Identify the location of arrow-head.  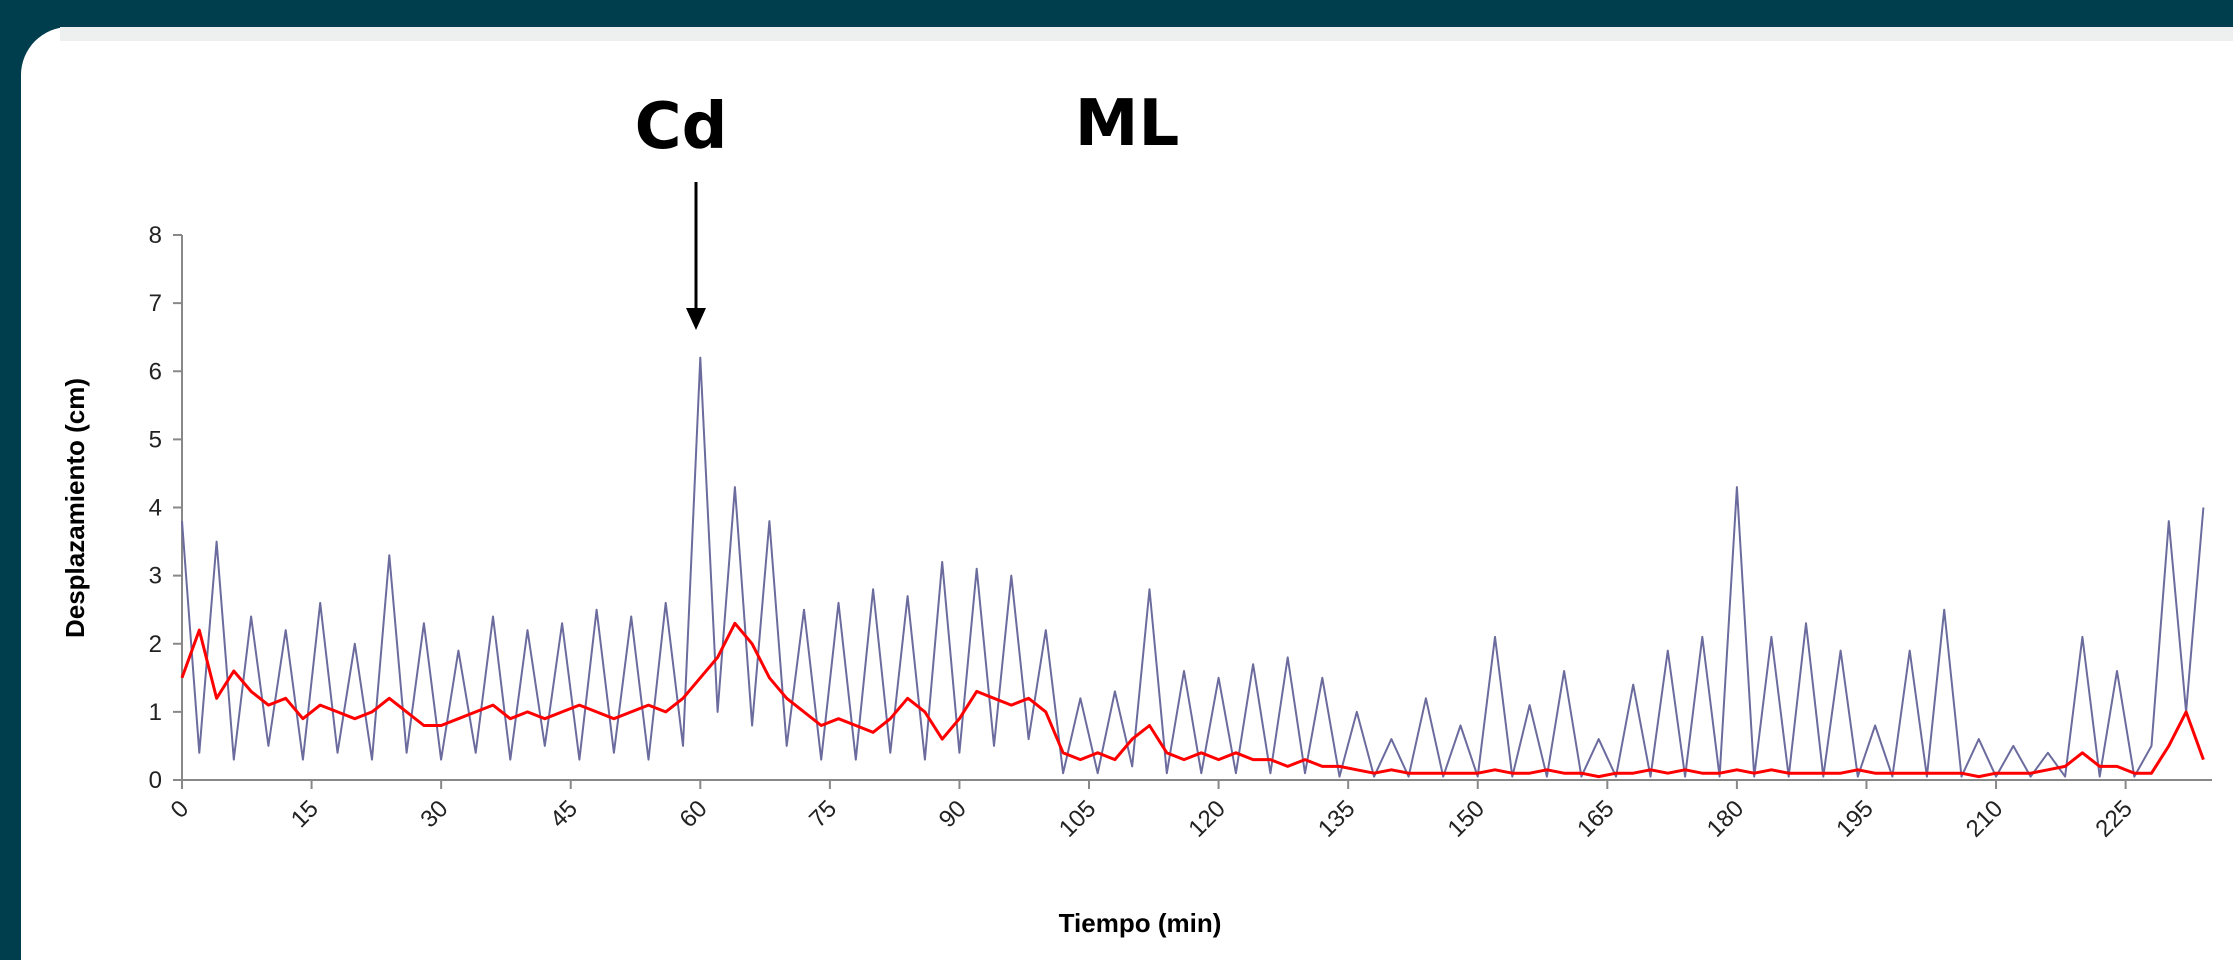
(696, 319).